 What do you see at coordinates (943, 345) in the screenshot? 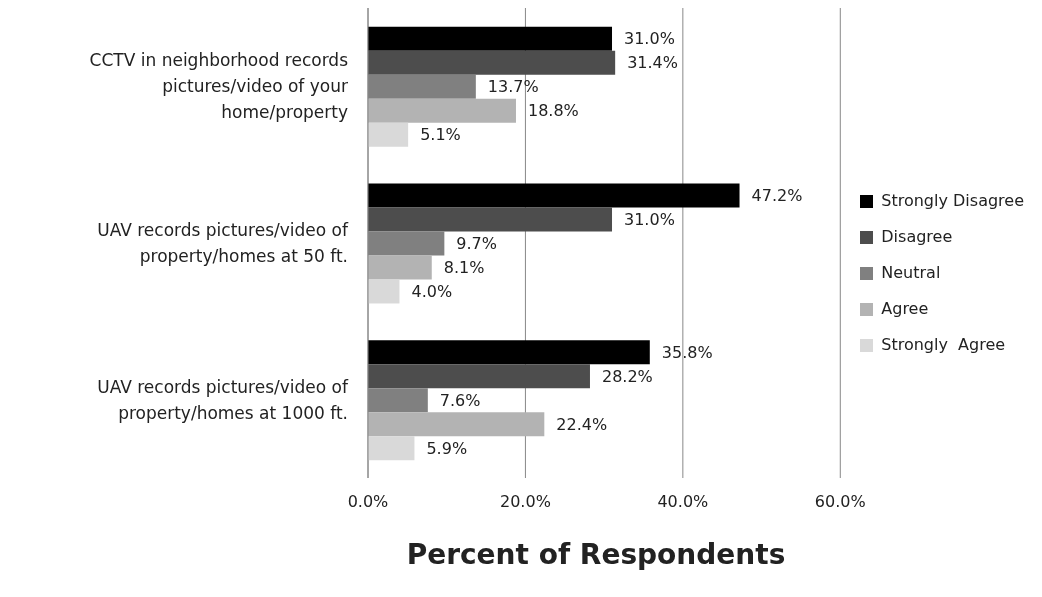
I see `legend-label: Strongly Agree` at bounding box center [943, 345].